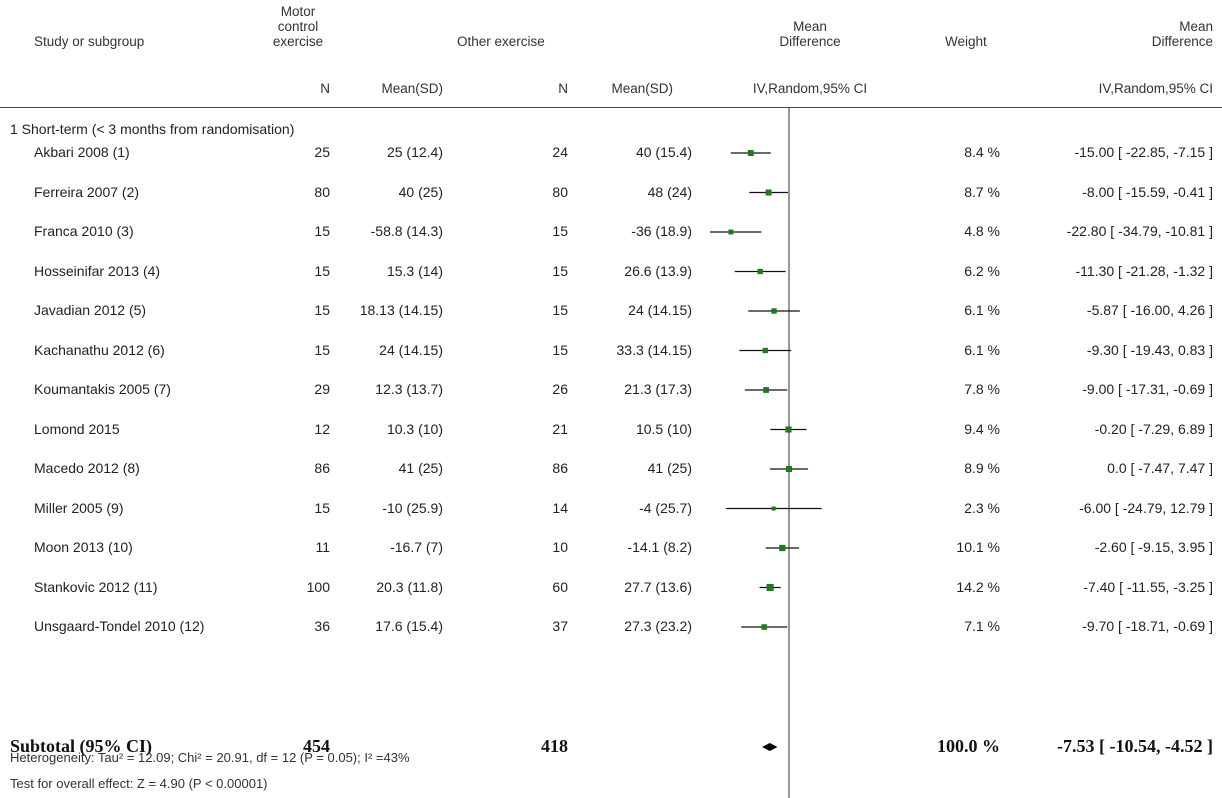  I want to click on subtotal-ci: -7.53 [ -10.54, -4.52 ], so click(1135, 746).